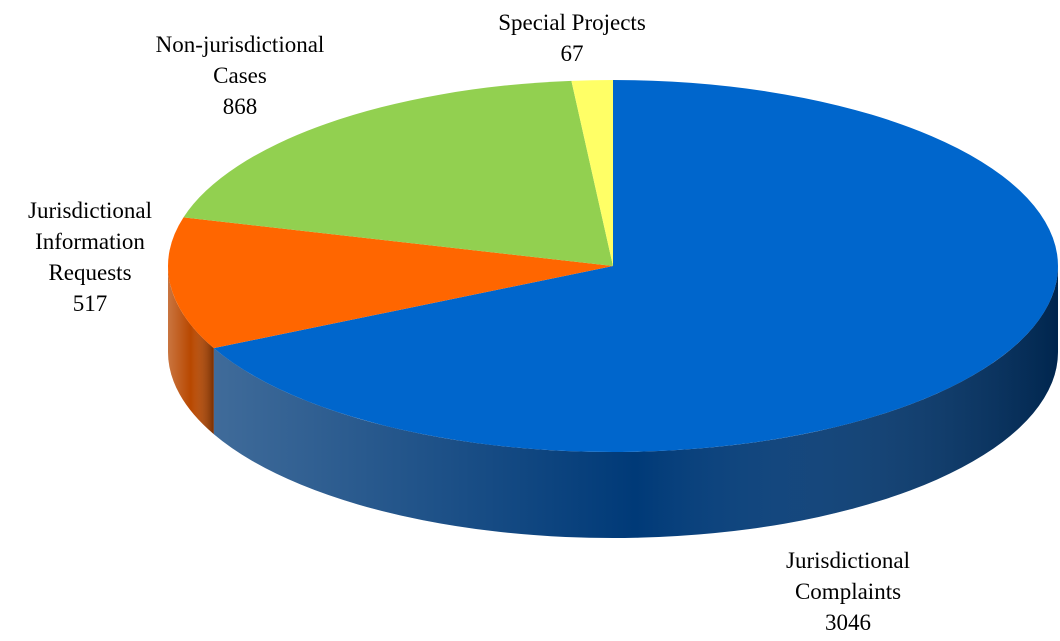 The height and width of the screenshot is (641, 1060). Describe the element at coordinates (848, 622) in the screenshot. I see `value-label: 3046` at that location.